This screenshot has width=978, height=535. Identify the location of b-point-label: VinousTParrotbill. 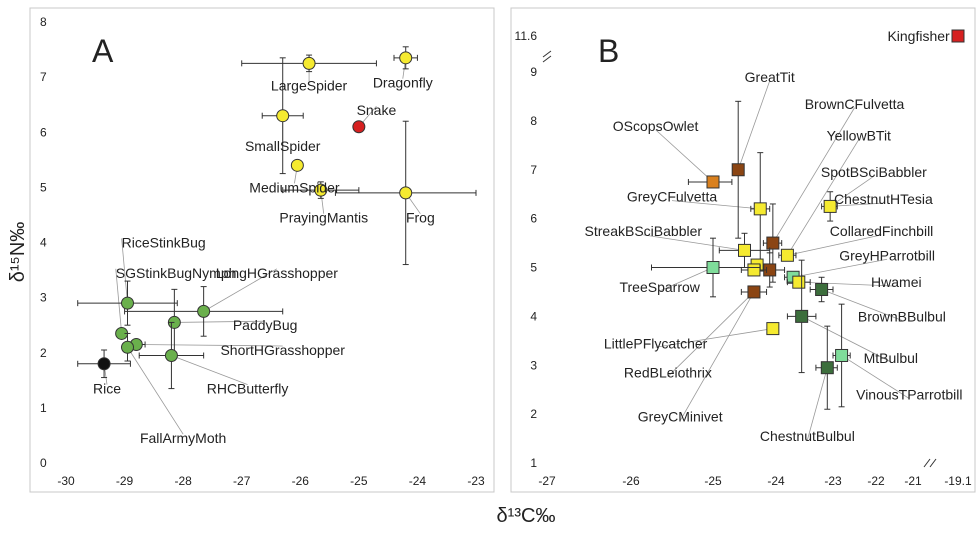
(909, 395).